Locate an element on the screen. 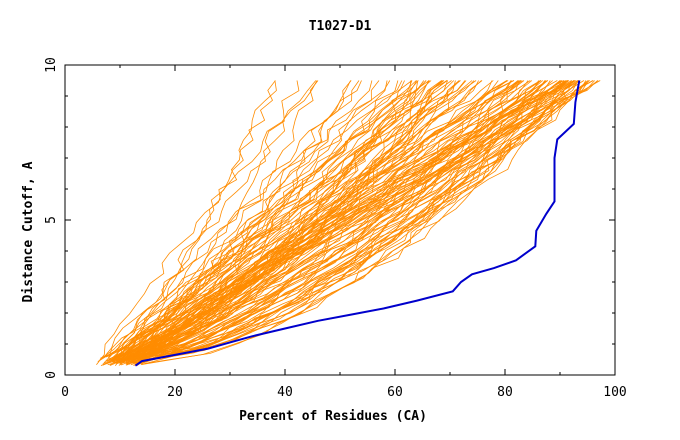 The height and width of the screenshot is (440, 680). x-tick-label: 80 is located at coordinates (505, 392).